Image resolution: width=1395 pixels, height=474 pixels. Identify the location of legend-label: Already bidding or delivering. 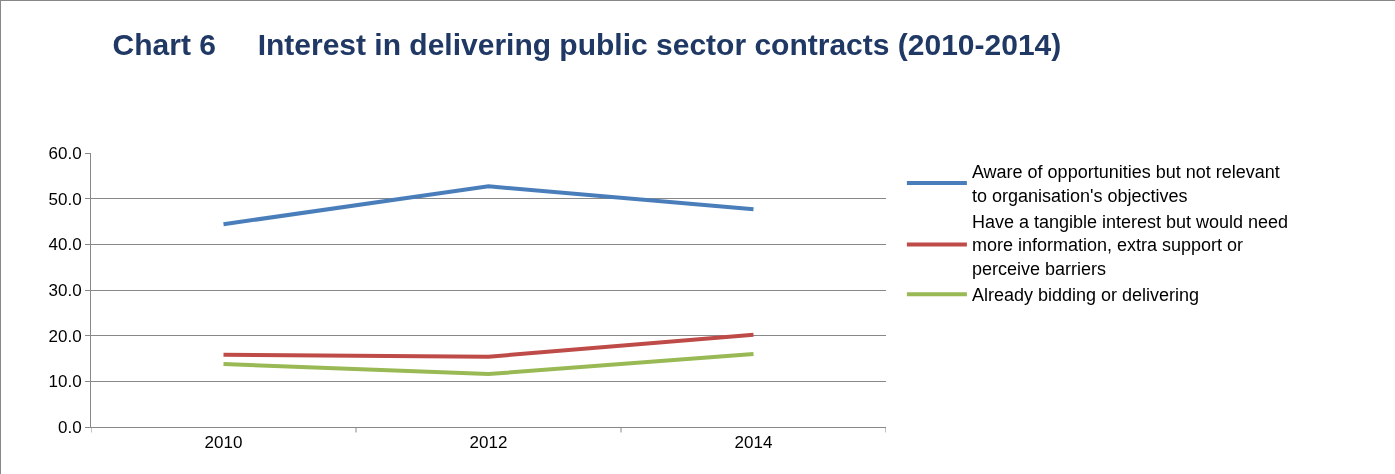
(1085, 295).